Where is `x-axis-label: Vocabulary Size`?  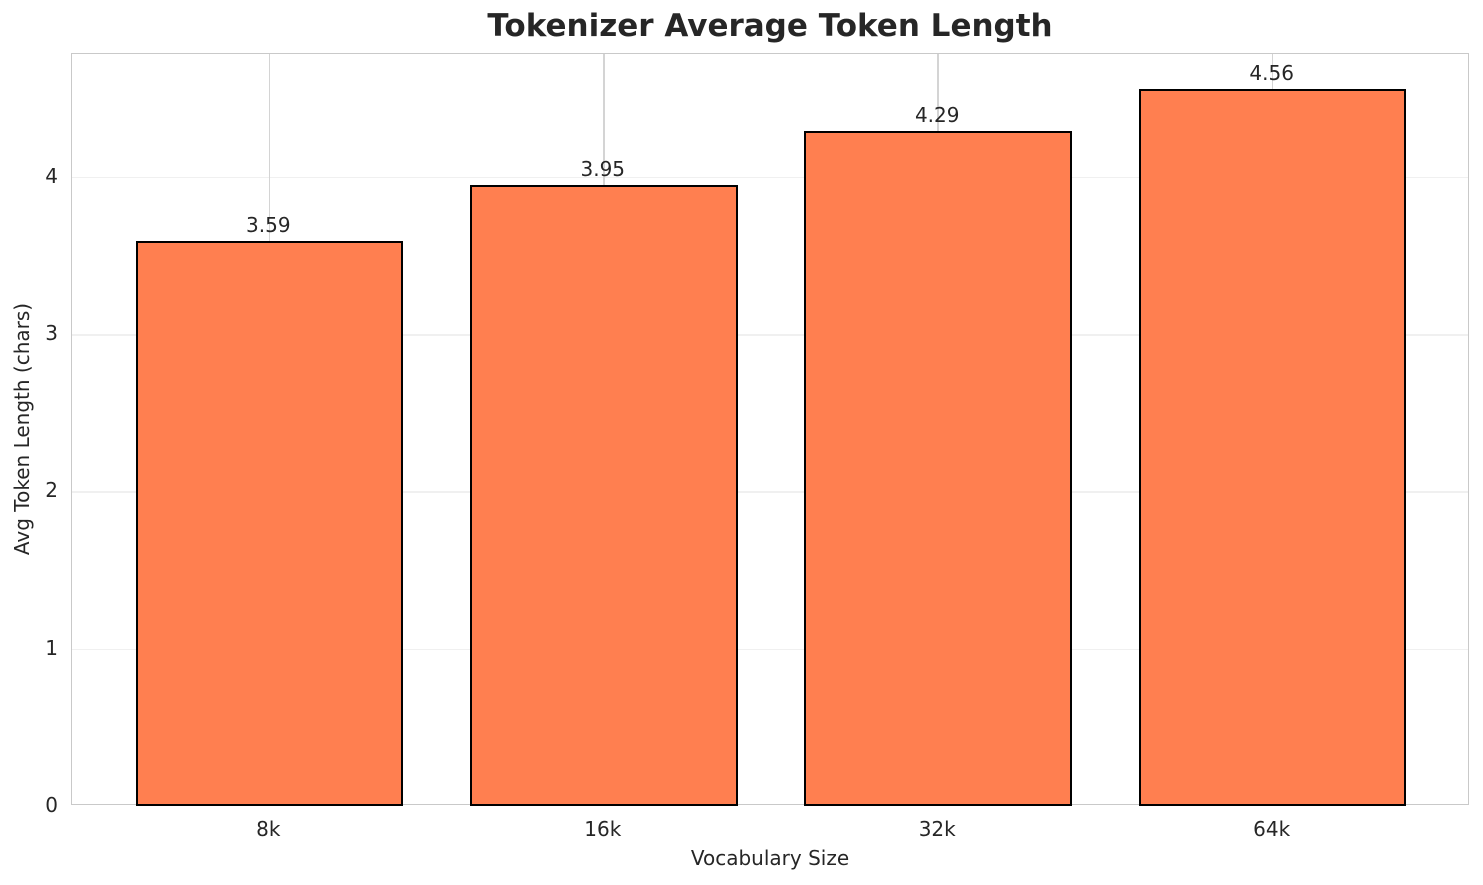
x-axis-label: Vocabulary Size is located at coordinates (770, 858).